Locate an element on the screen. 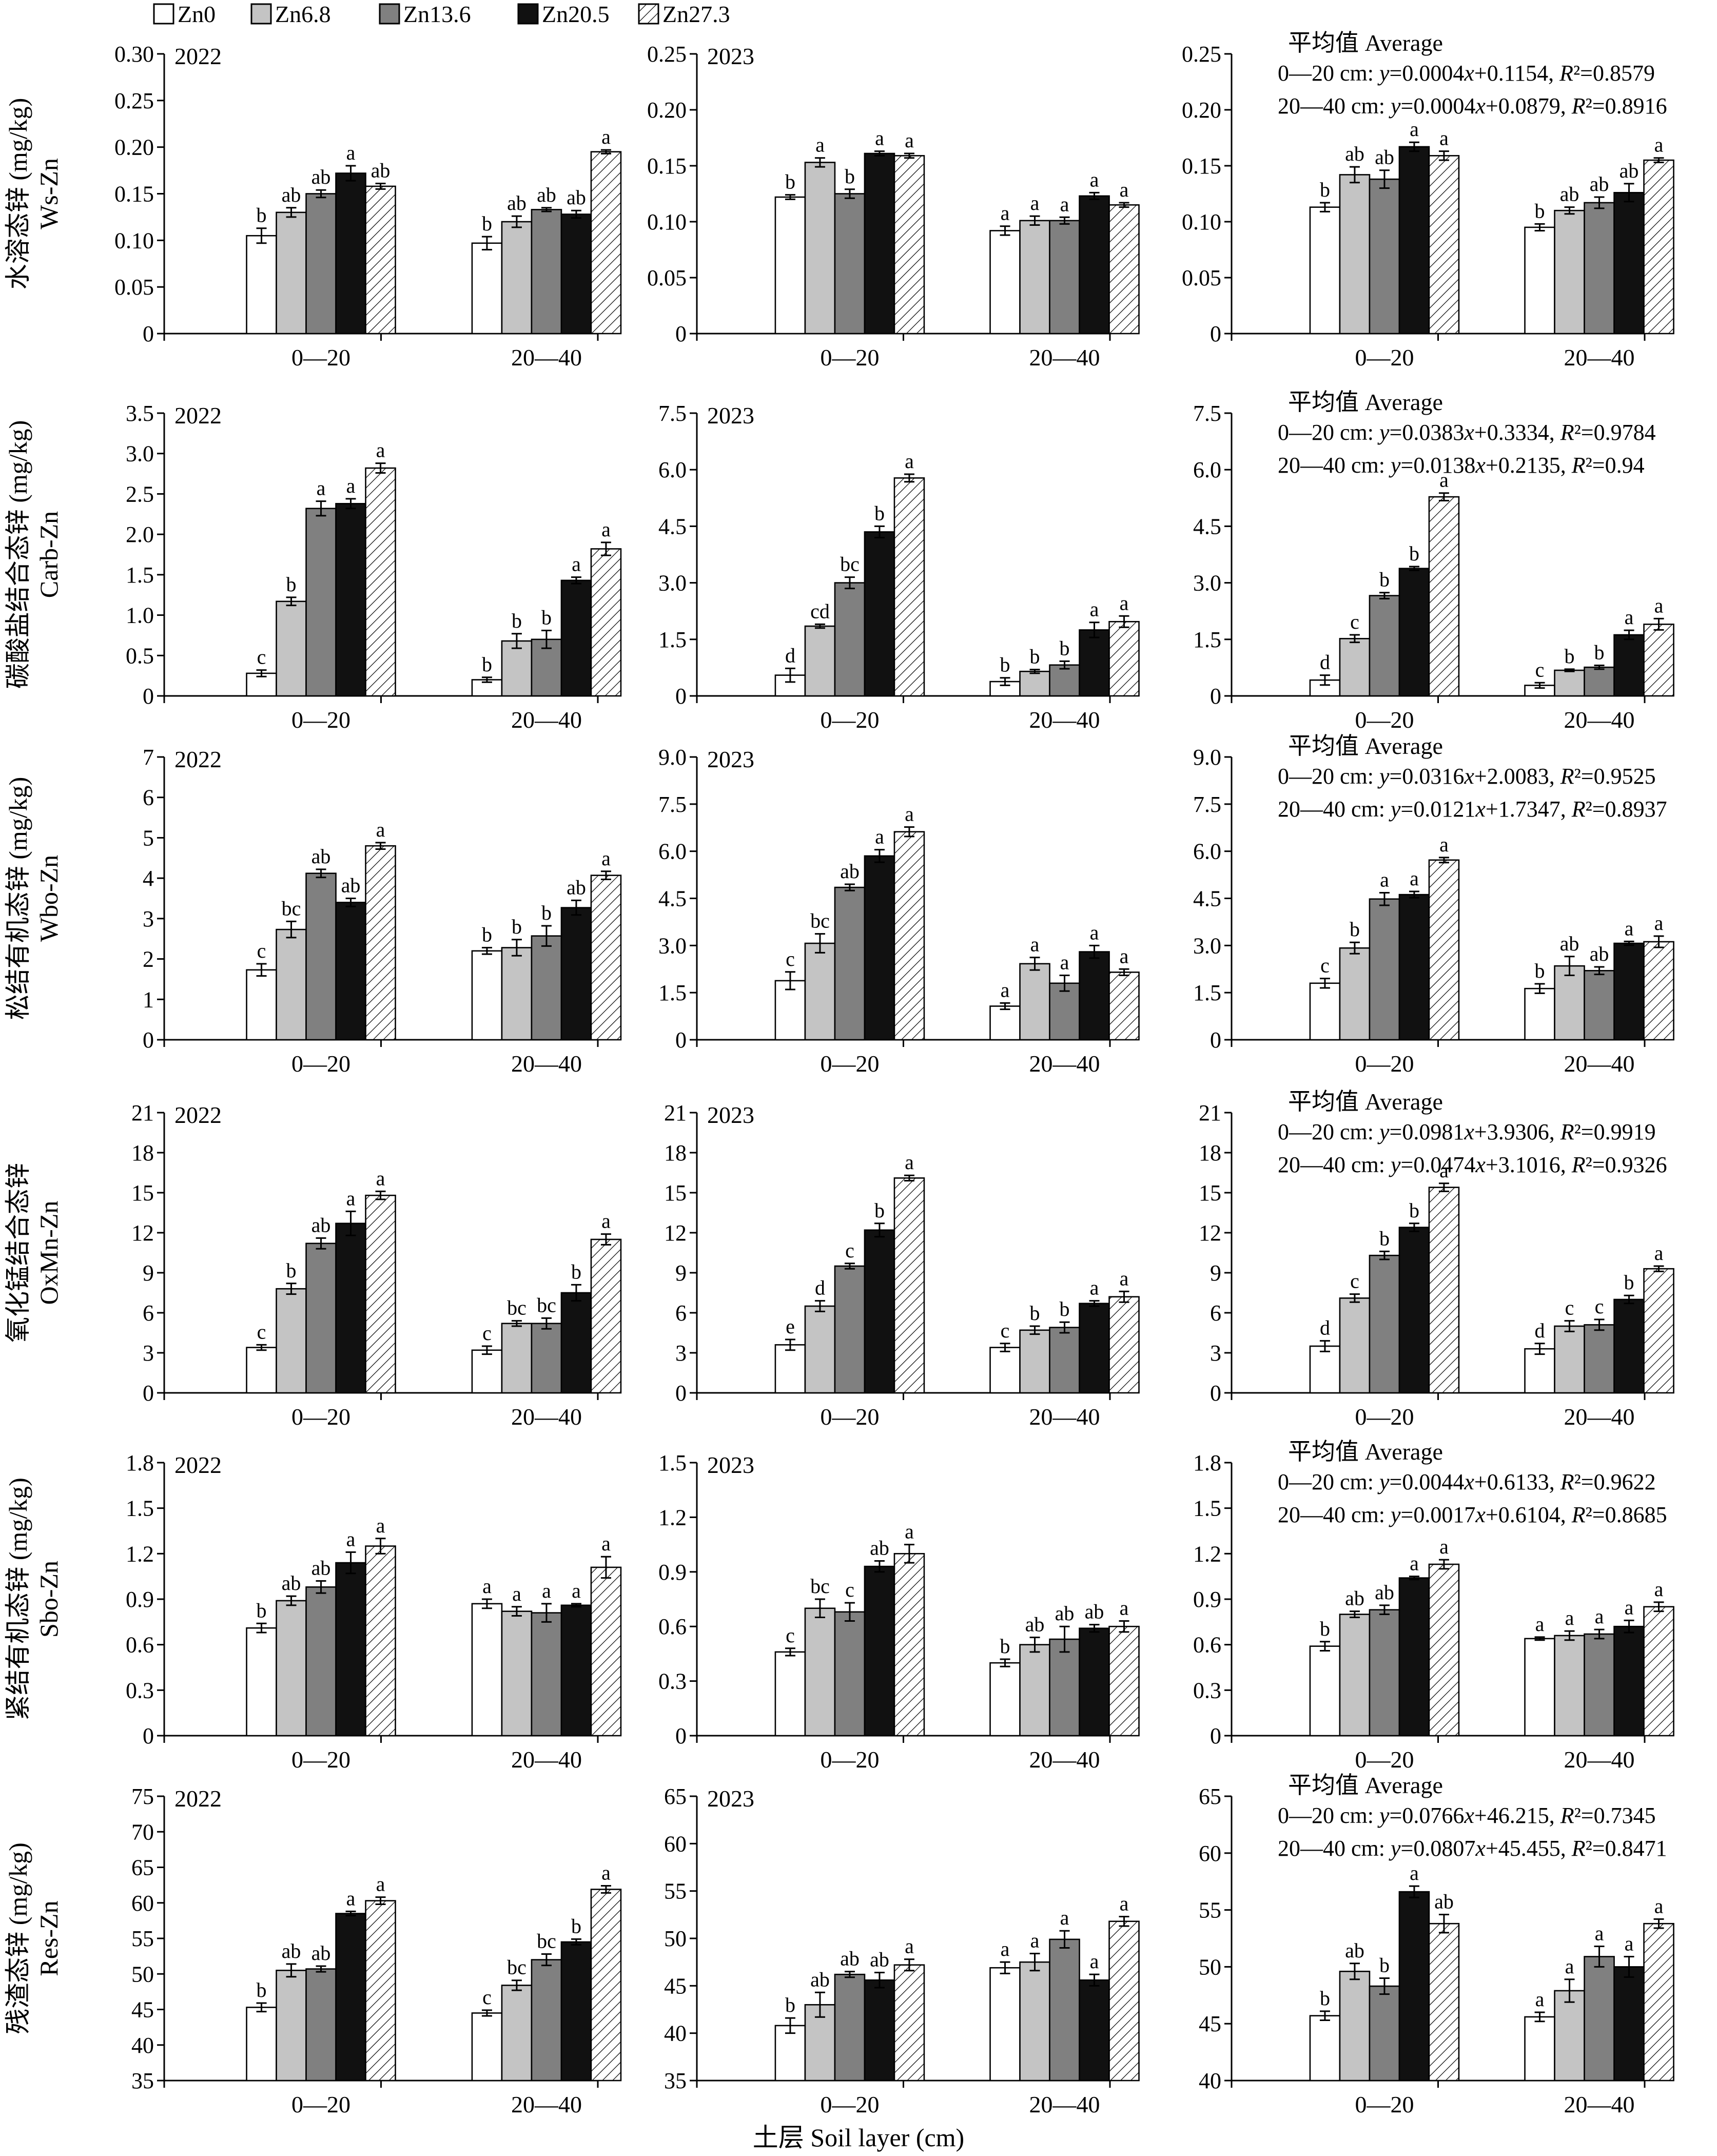 The width and height of the screenshot is (1717, 2156). y-tick-label: 0.9 is located at coordinates (672, 1572).